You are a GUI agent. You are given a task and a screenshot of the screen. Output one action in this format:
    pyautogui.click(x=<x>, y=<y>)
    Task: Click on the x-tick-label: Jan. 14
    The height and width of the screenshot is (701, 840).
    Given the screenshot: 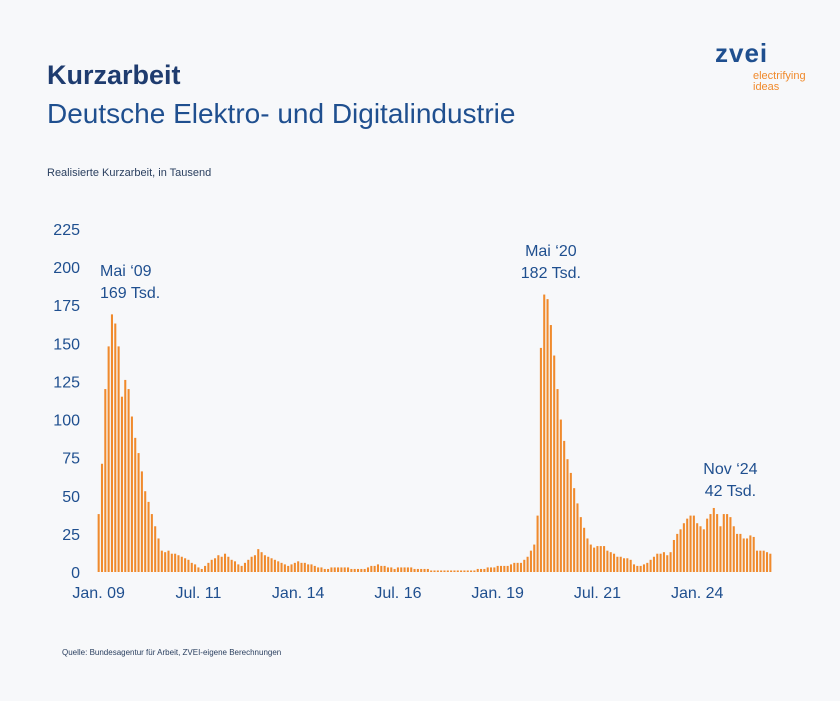 What is the action you would take?
    pyautogui.click(x=298, y=593)
    